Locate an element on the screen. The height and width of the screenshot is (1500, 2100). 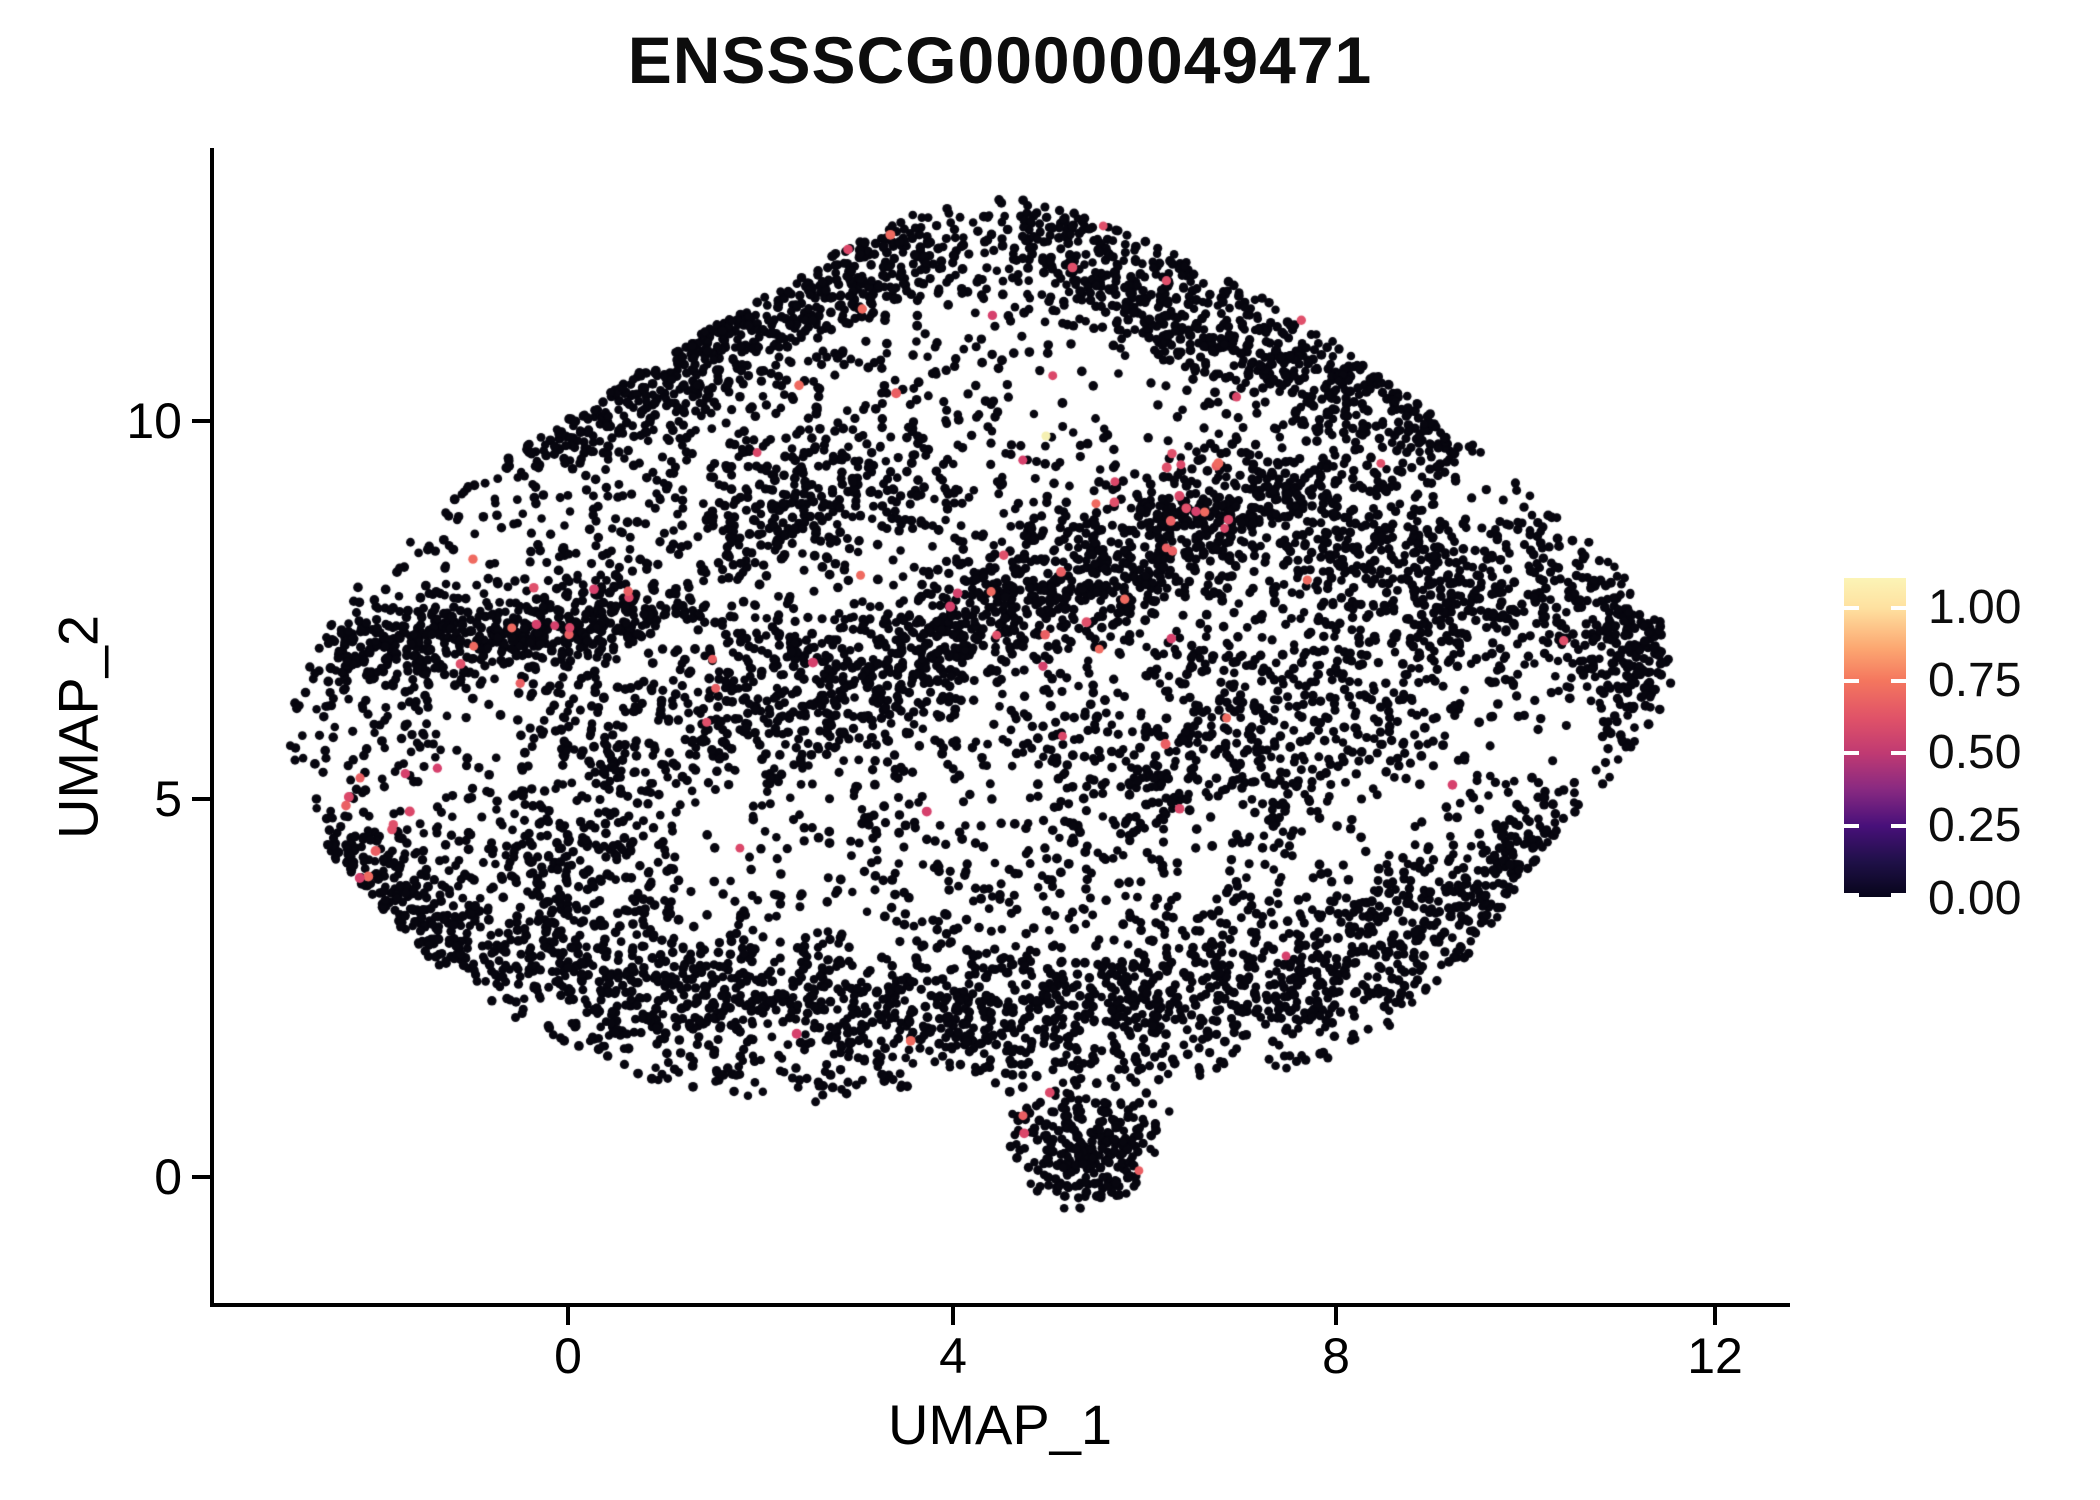
x-axis-title: UMAP_1 is located at coordinates (1000, 1424).